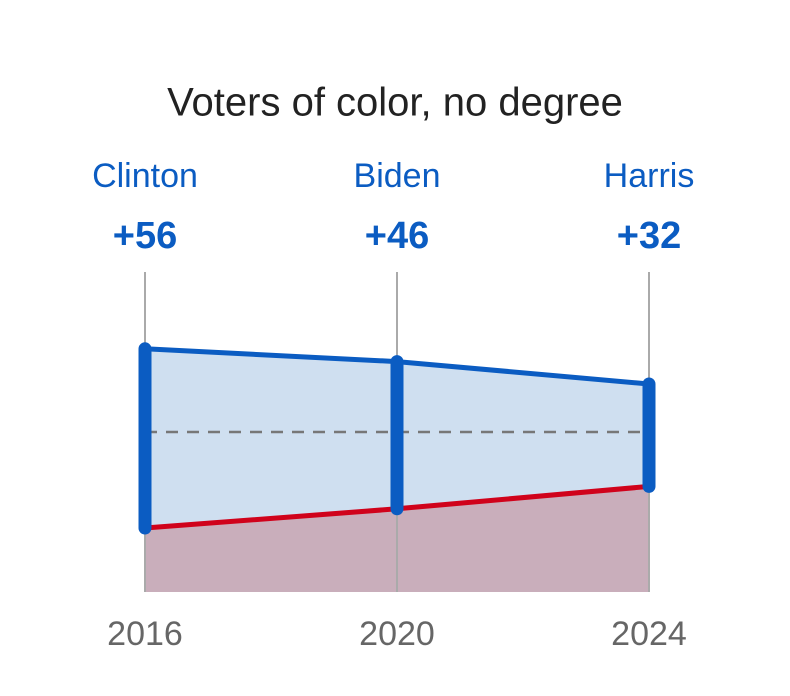  What do you see at coordinates (145, 176) in the screenshot?
I see `candidate-label: Clinton` at bounding box center [145, 176].